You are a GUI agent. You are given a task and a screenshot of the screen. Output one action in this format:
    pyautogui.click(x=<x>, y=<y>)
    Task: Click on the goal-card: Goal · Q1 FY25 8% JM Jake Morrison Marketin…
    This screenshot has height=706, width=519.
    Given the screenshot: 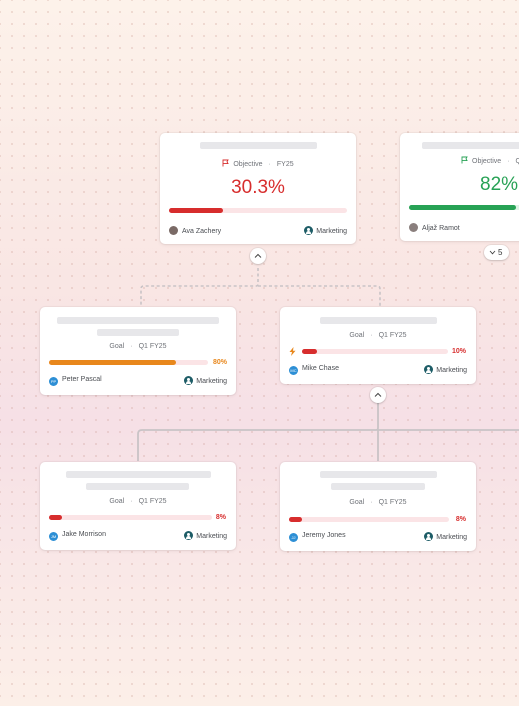 What is the action you would take?
    pyautogui.click(x=138, y=506)
    